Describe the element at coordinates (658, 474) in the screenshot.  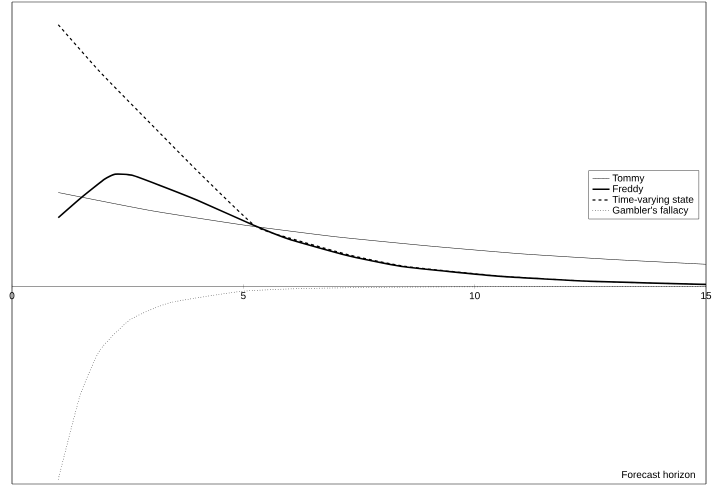
I see `x-axis-title: Forecast horizon` at that location.